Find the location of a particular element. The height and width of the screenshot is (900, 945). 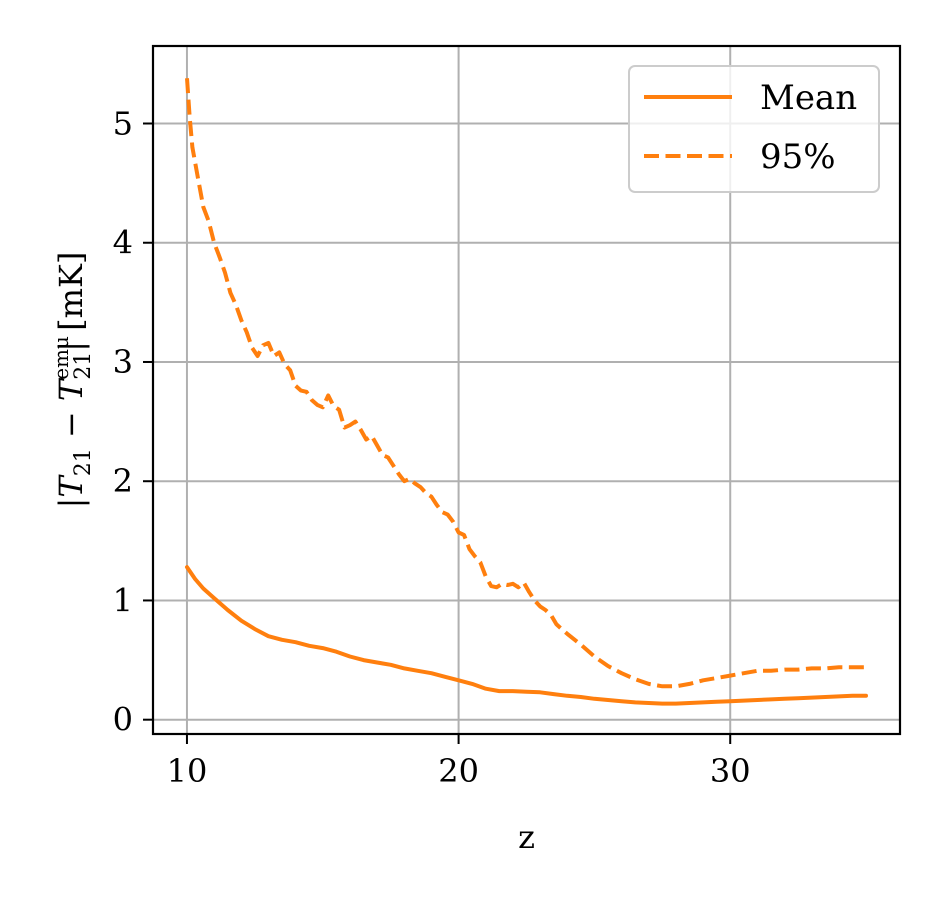

y-label-sub-1: 21 is located at coordinates (83, 462).